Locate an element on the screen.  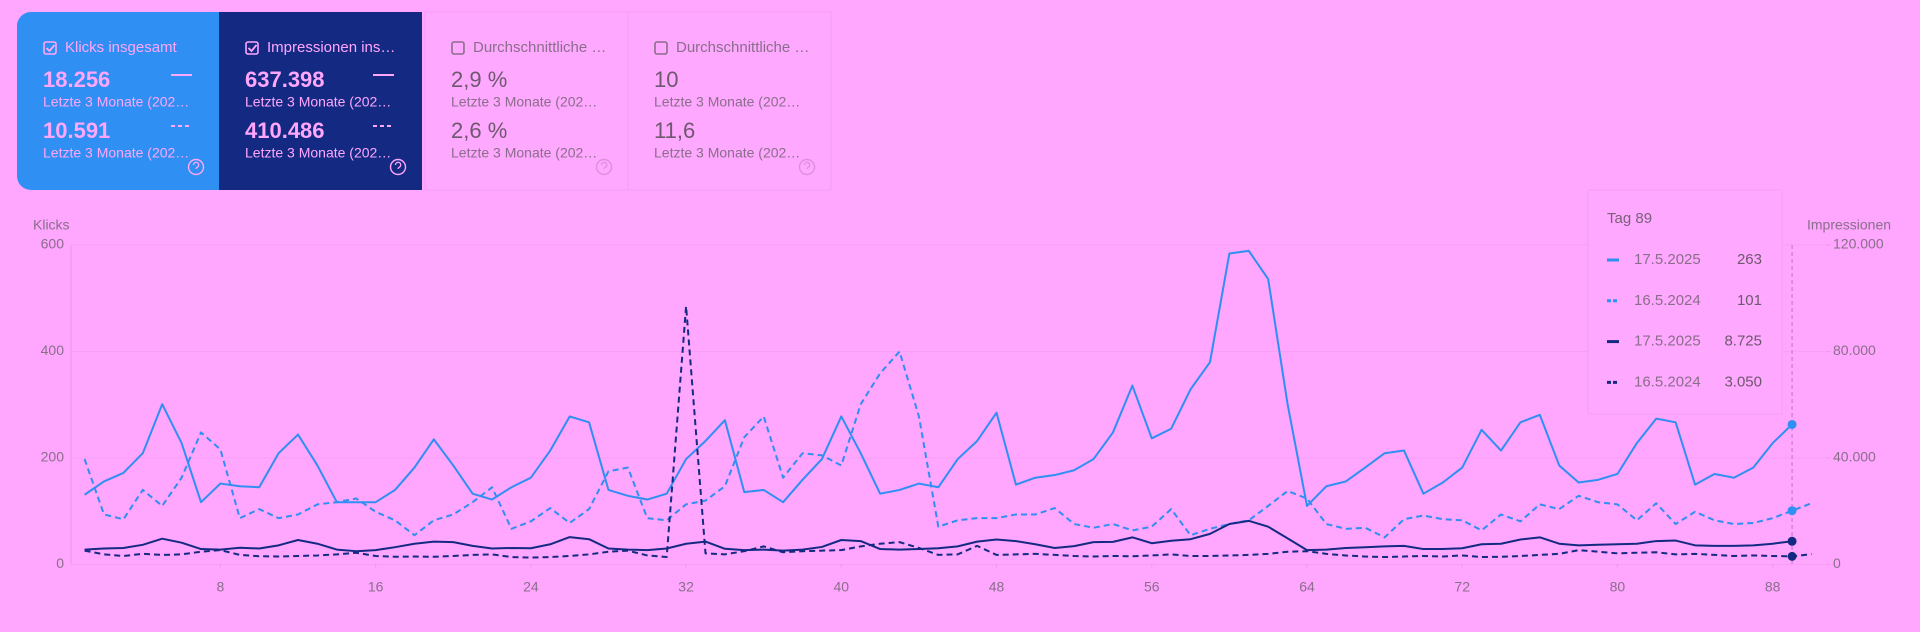
x-tick-label: 80 is located at coordinates (1618, 587).